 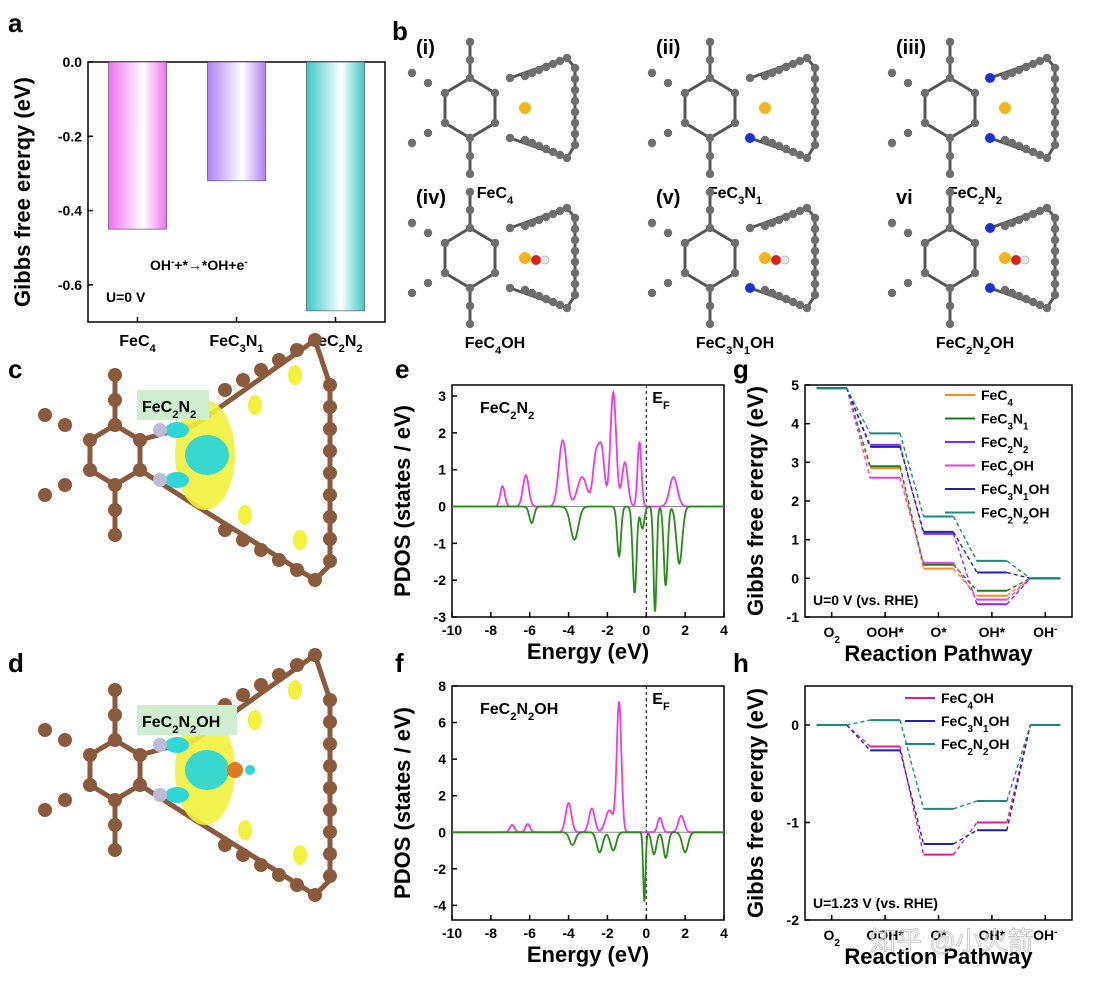 What do you see at coordinates (938, 784) in the screenshot?
I see `series-FeC3N1OH` at bounding box center [938, 784].